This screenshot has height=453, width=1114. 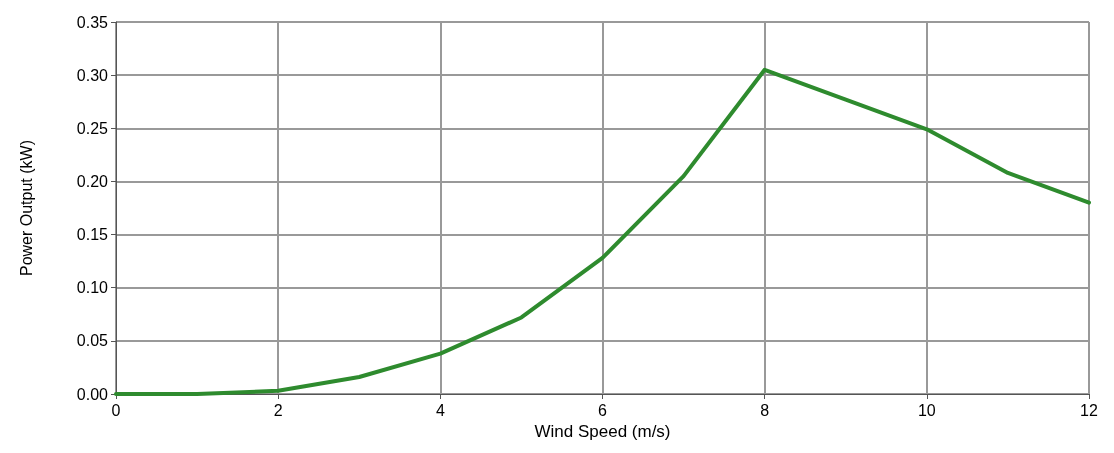 What do you see at coordinates (765, 410) in the screenshot?
I see `x-tick-label: 8` at bounding box center [765, 410].